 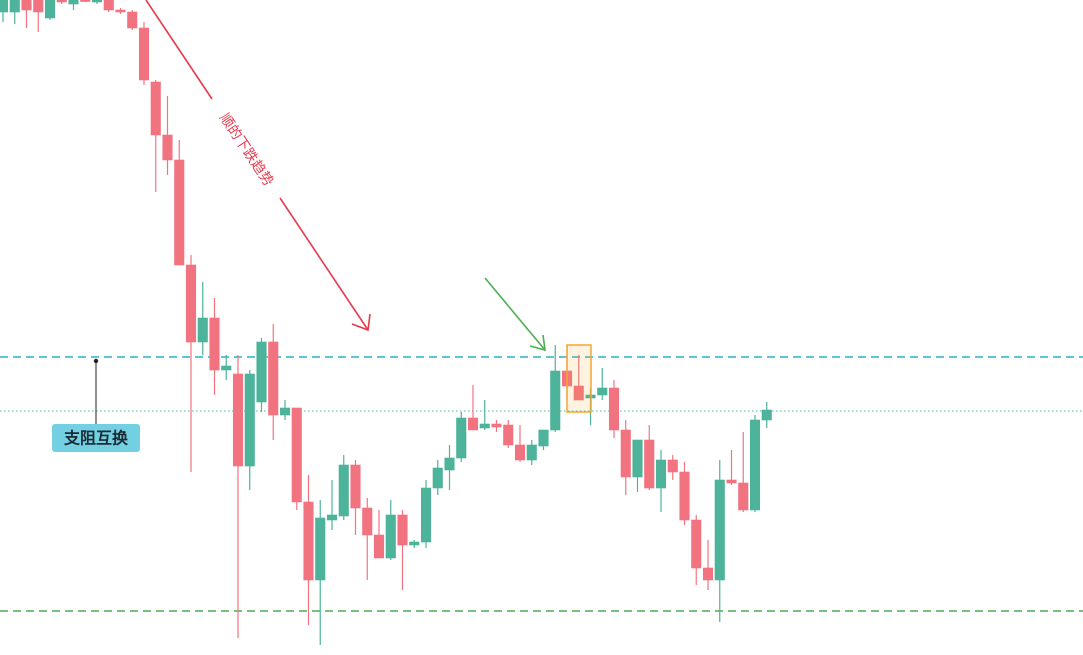 What do you see at coordinates (515, 314) in the screenshot?
I see `signal-arrow` at bounding box center [515, 314].